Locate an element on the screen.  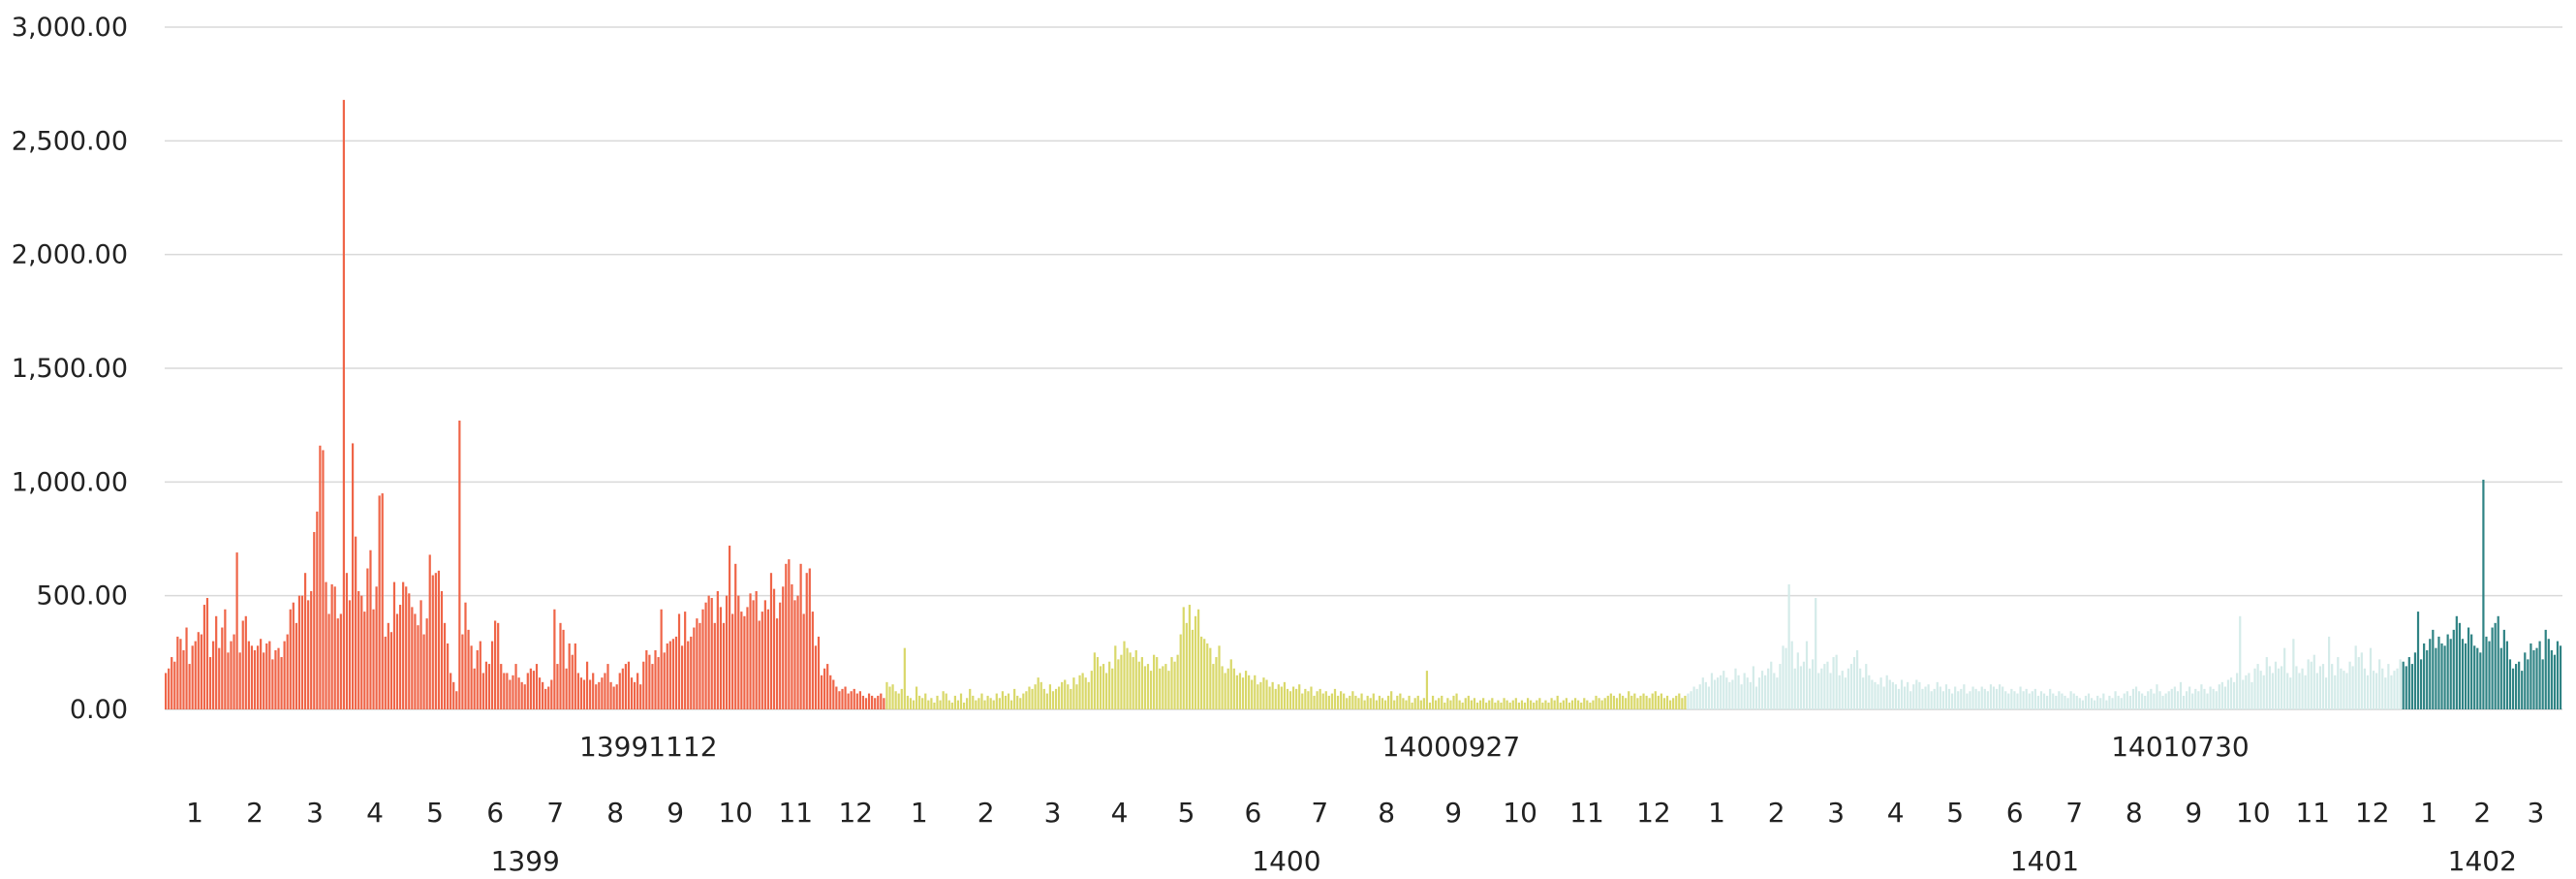
month-tick-label: 8 is located at coordinates (615, 813).